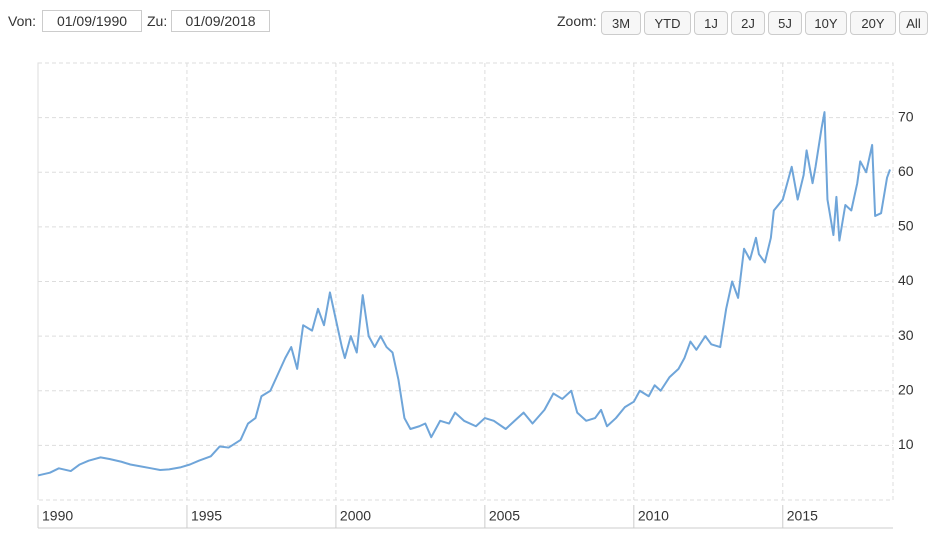 This screenshot has height=540, width=936. Describe the element at coordinates (748, 23) in the screenshot. I see `zoom-button: 2J` at that location.